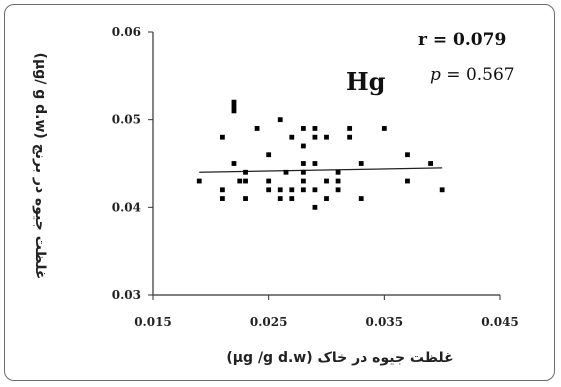 The width and height of the screenshot is (561, 387). What do you see at coordinates (321, 170) in the screenshot?
I see `trendline` at bounding box center [321, 170].